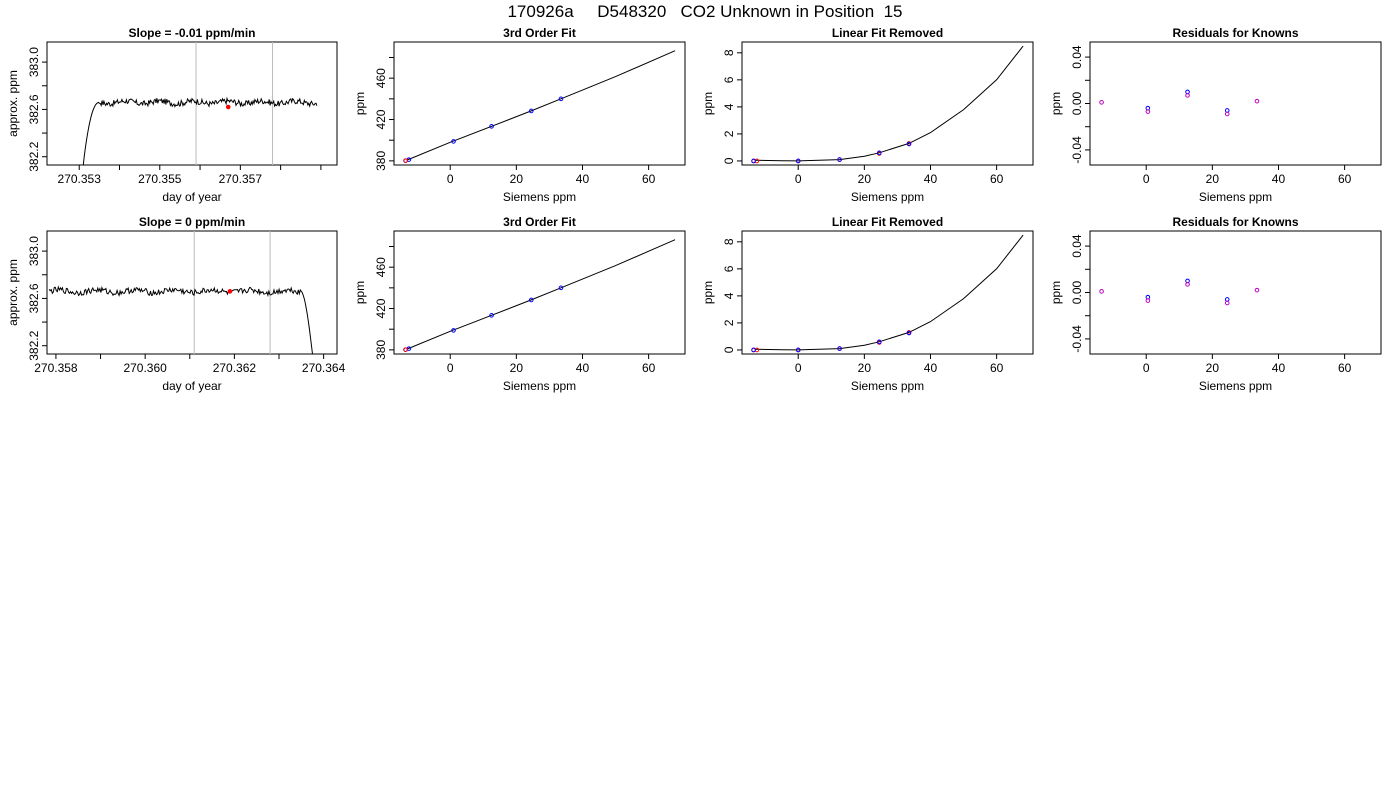 The width and height of the screenshot is (1400, 800). What do you see at coordinates (34, 345) in the screenshot?
I see `y-tick-label: 382.2` at bounding box center [34, 345].